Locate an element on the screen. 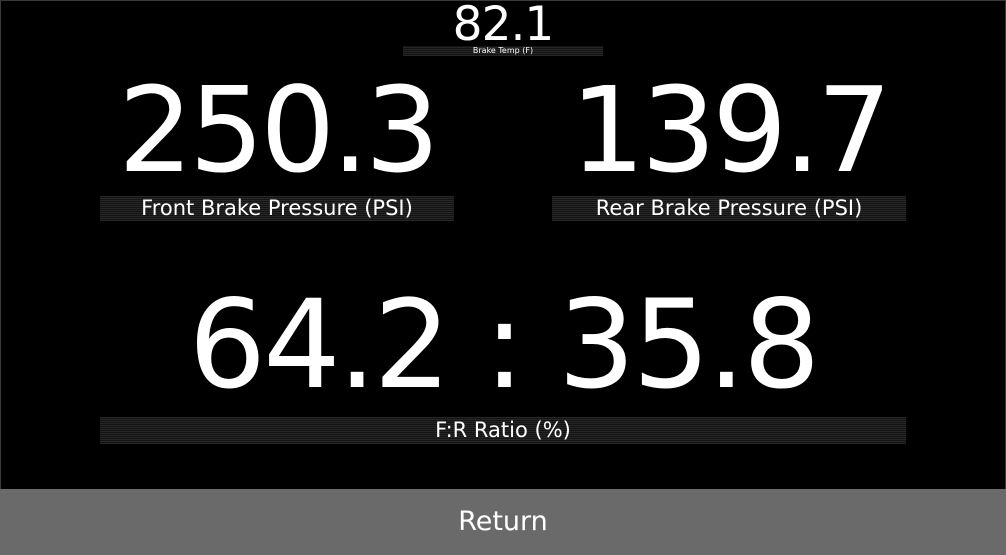 The height and width of the screenshot is (555, 1006). brake-temp-value: 82.1 is located at coordinates (503, 26).